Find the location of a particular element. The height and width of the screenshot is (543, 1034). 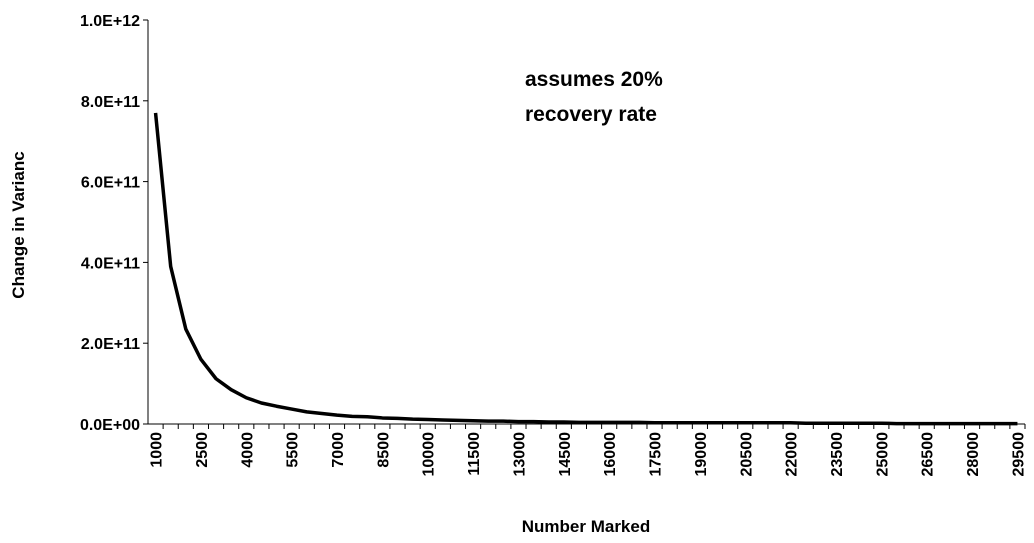

x-tick-label: 5500 is located at coordinates (293, 450).